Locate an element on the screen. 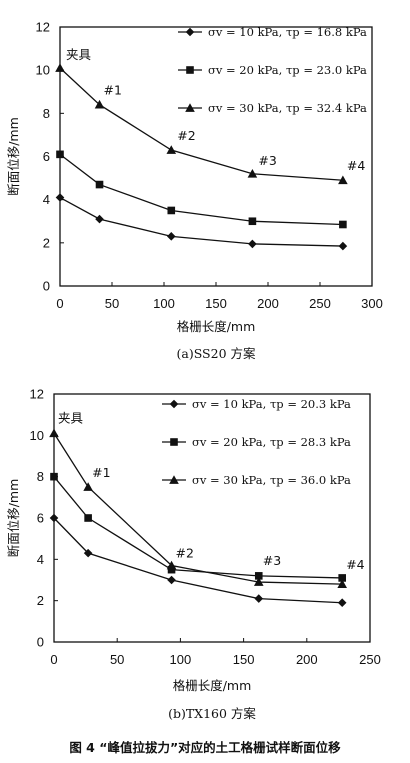 The width and height of the screenshot is (410, 763). x-tick-label: 300 is located at coordinates (372, 303).